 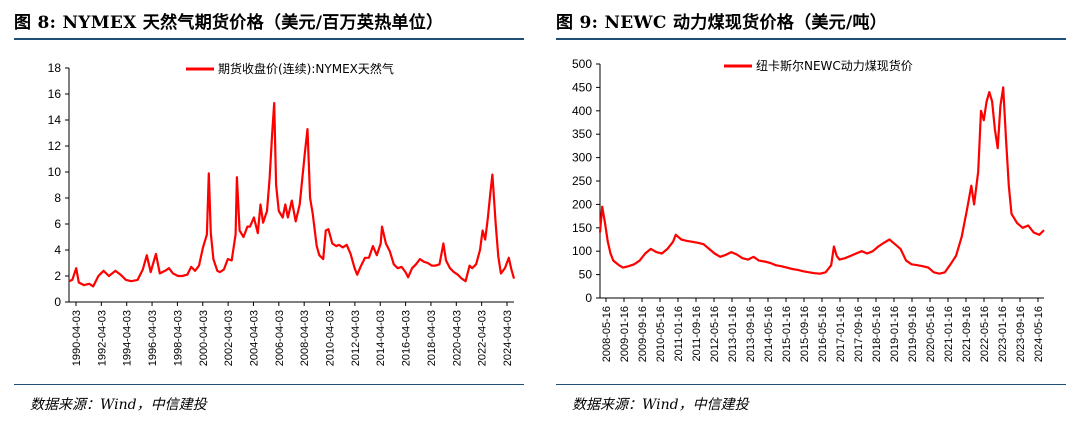 What do you see at coordinates (661, 334) in the screenshot?
I see `x-tick-label: 2010-05-16` at bounding box center [661, 334].